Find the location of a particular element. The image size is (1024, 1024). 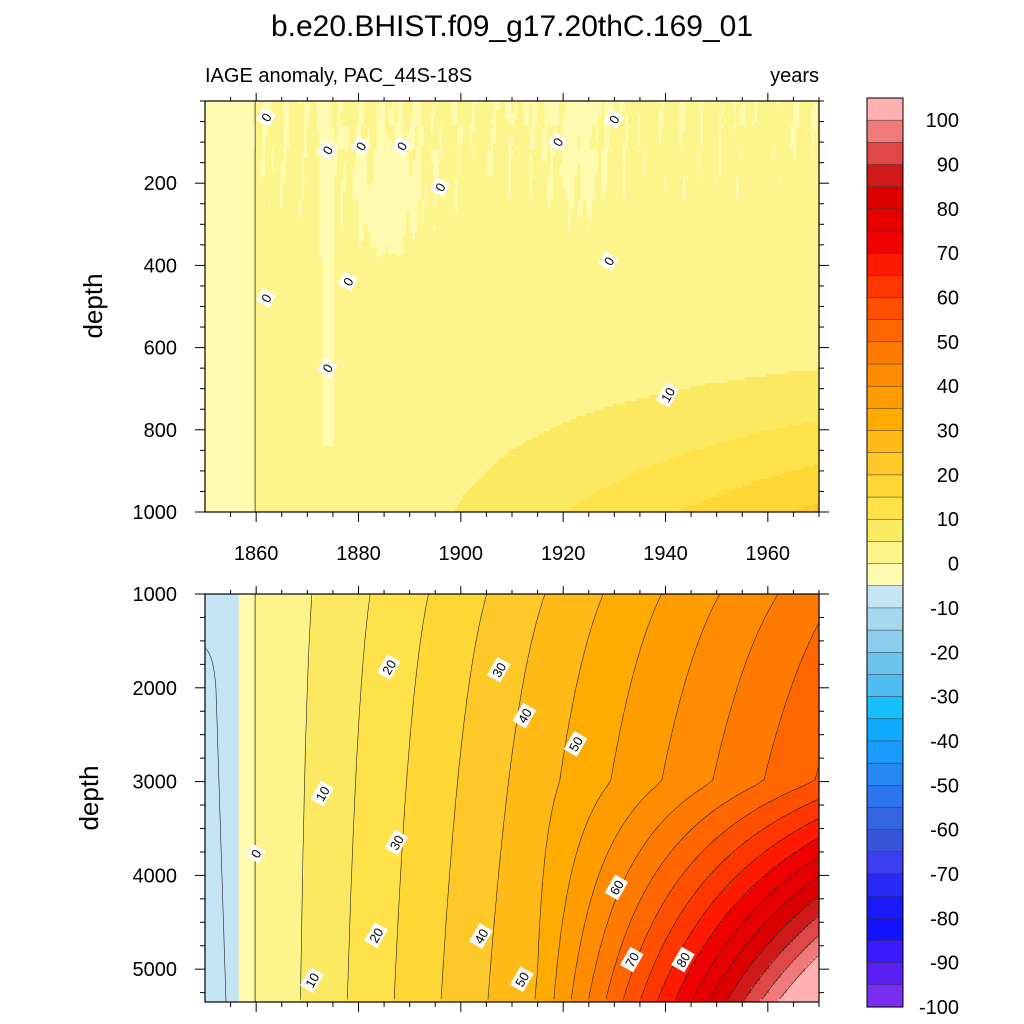

contour-line is located at coordinates (516, 797).